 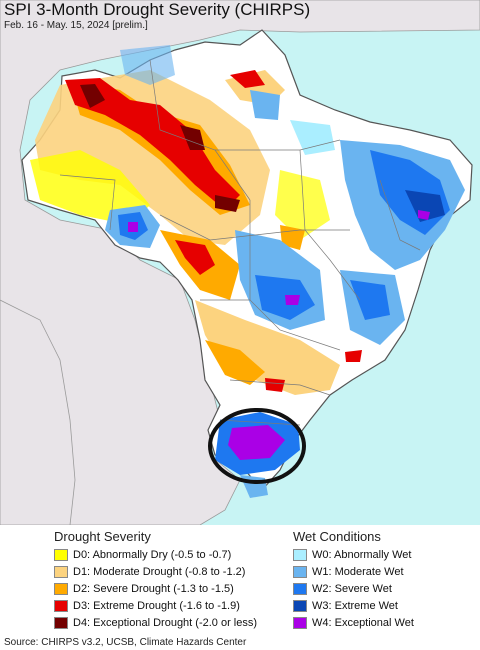 What do you see at coordinates (157, 9) in the screenshot?
I see `map-title: SPI 3-Month Drought Severity (CHIRPS)` at bounding box center [157, 9].